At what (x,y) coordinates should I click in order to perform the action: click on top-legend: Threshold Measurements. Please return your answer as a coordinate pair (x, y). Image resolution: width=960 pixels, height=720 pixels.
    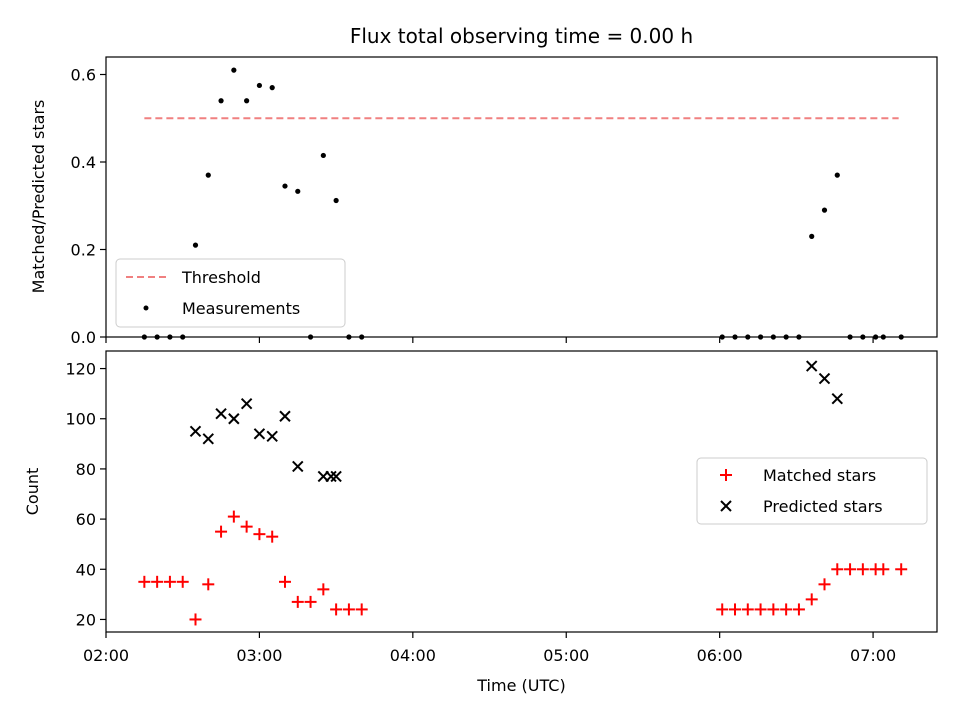
    Looking at the image, I should click on (230, 293).